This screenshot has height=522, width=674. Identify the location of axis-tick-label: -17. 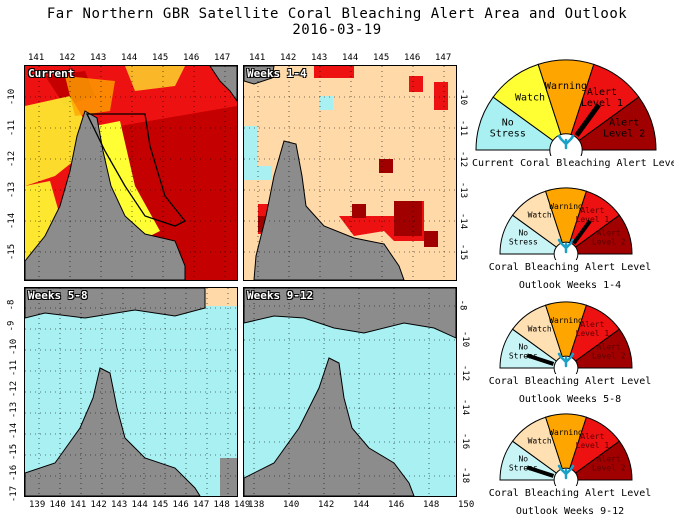
(14, 494).